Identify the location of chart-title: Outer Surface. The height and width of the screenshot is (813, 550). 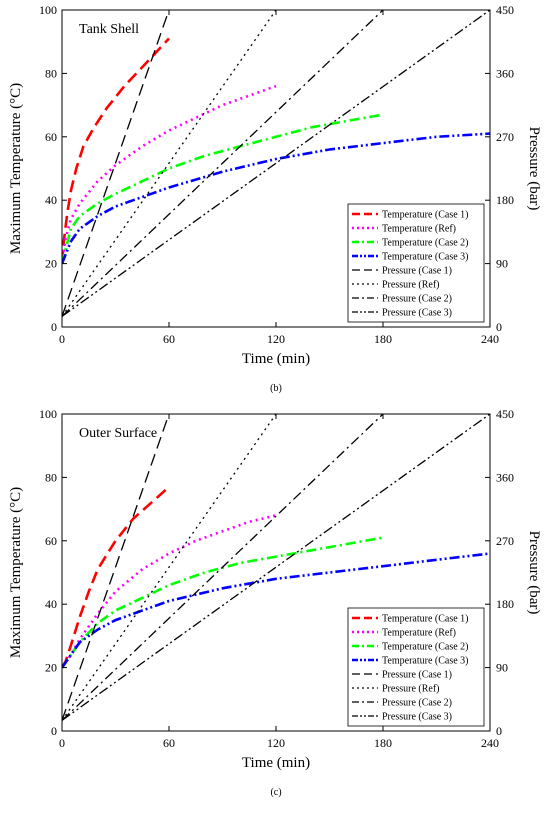
(118, 433).